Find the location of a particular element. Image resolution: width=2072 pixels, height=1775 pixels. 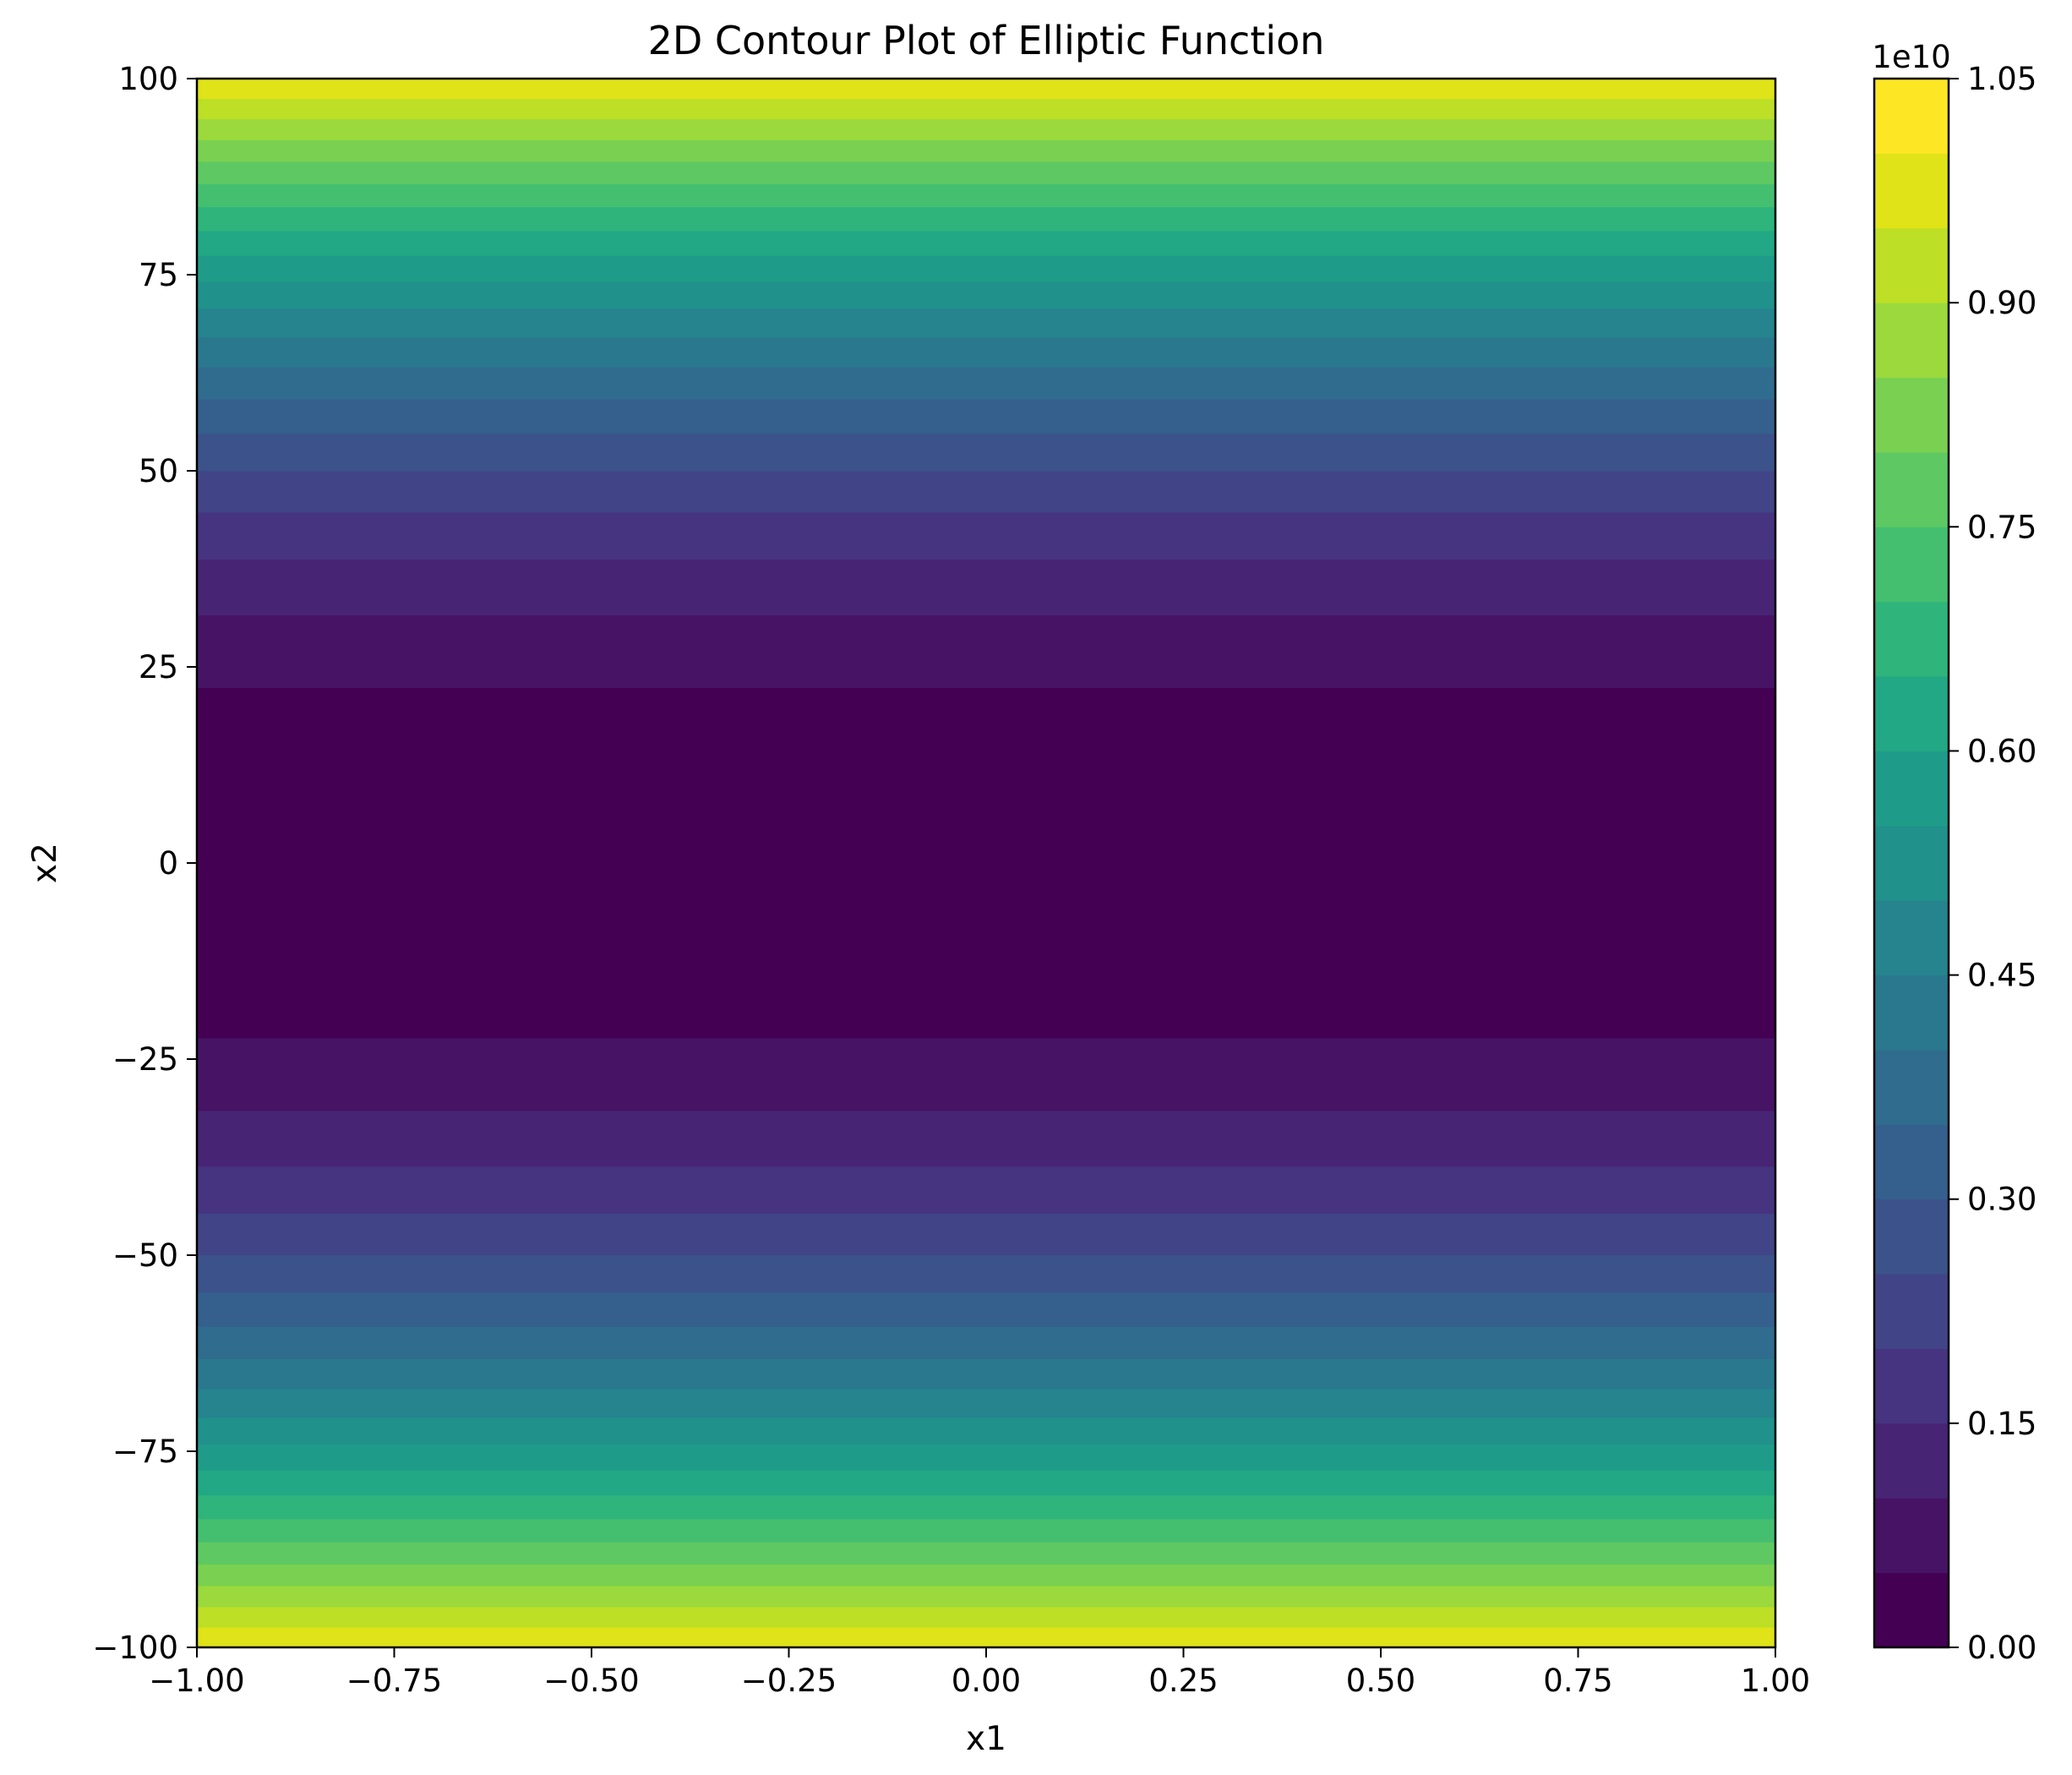

colorbar-frame is located at coordinates (1911, 863).